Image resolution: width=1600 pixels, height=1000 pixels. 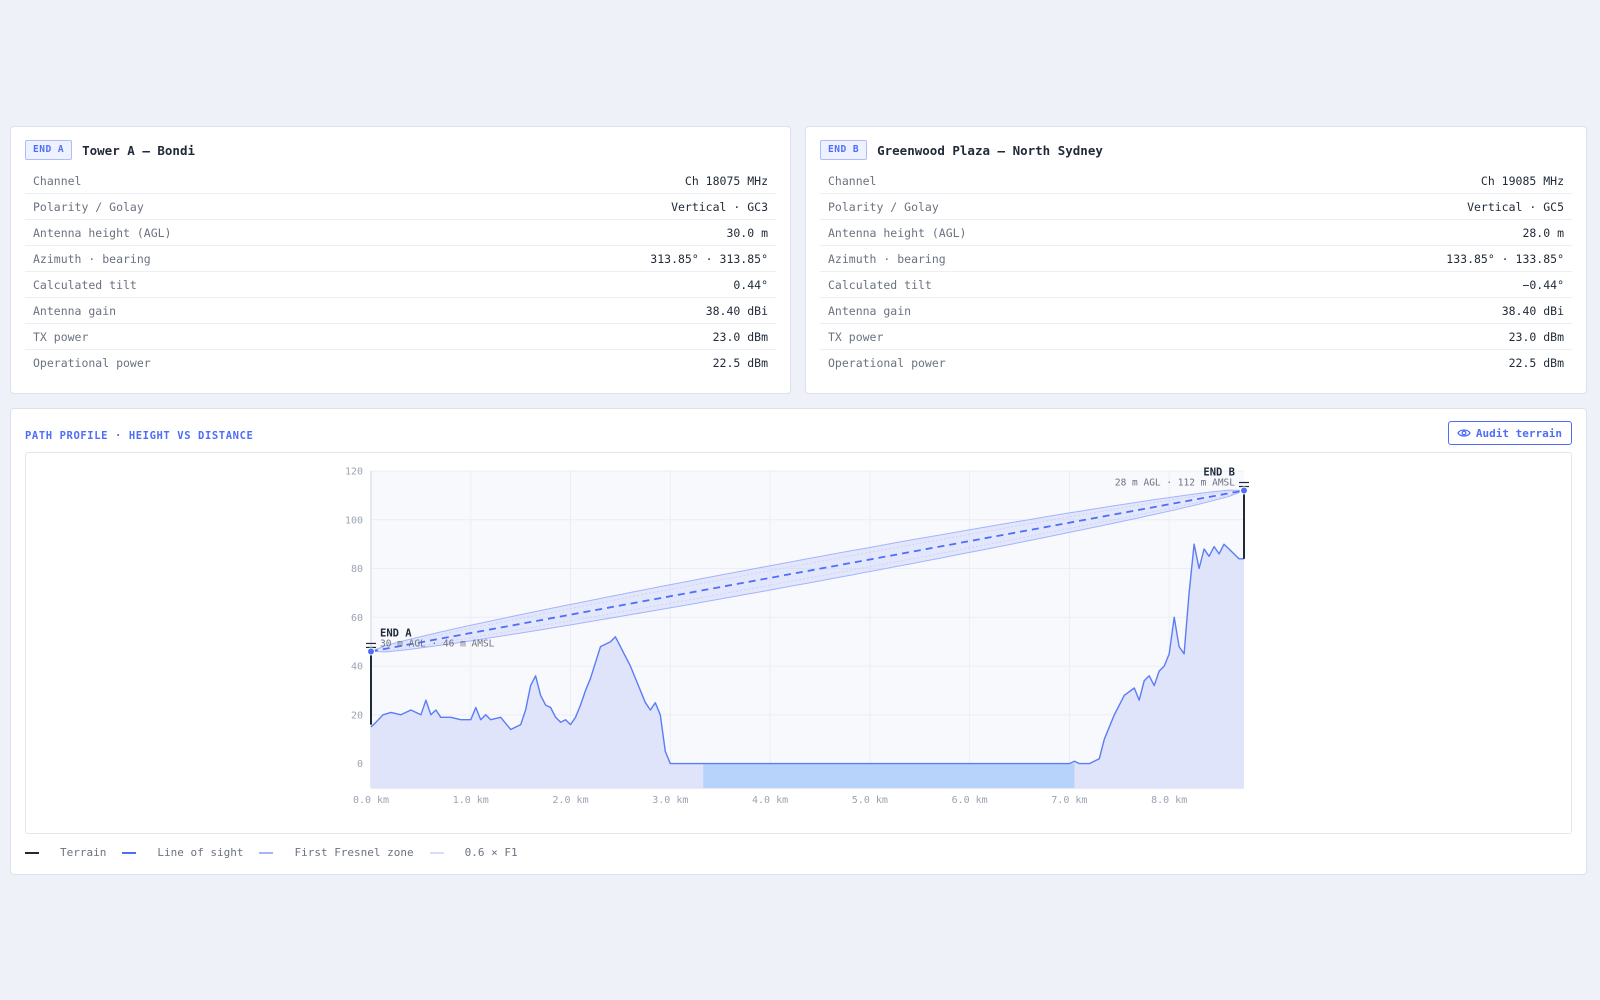 I want to click on spec-row-channel: Channel Ch 18075 MHz, so click(x=400, y=181).